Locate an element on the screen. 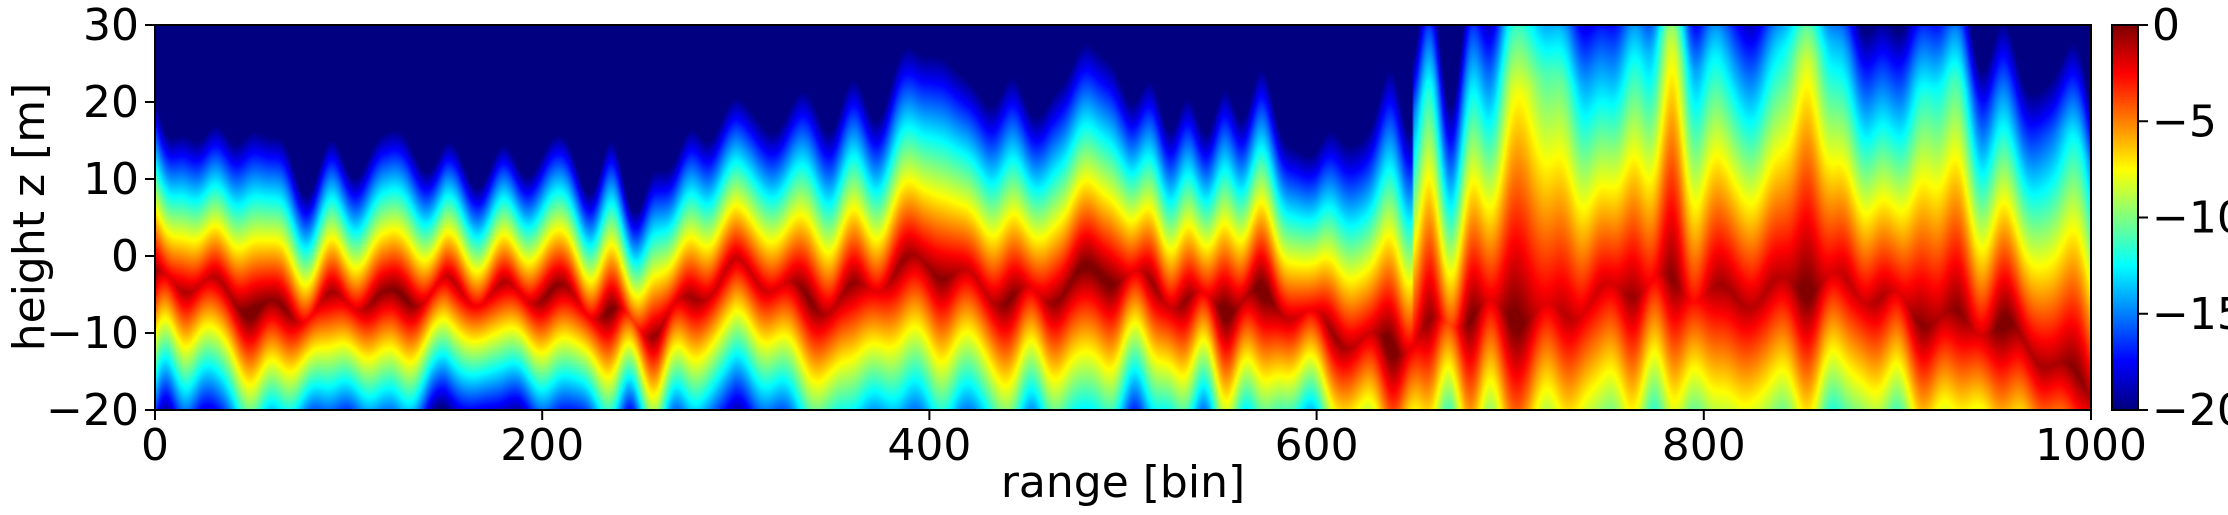 The image size is (2228, 515). x-tick-label: 800 is located at coordinates (1704, 445).